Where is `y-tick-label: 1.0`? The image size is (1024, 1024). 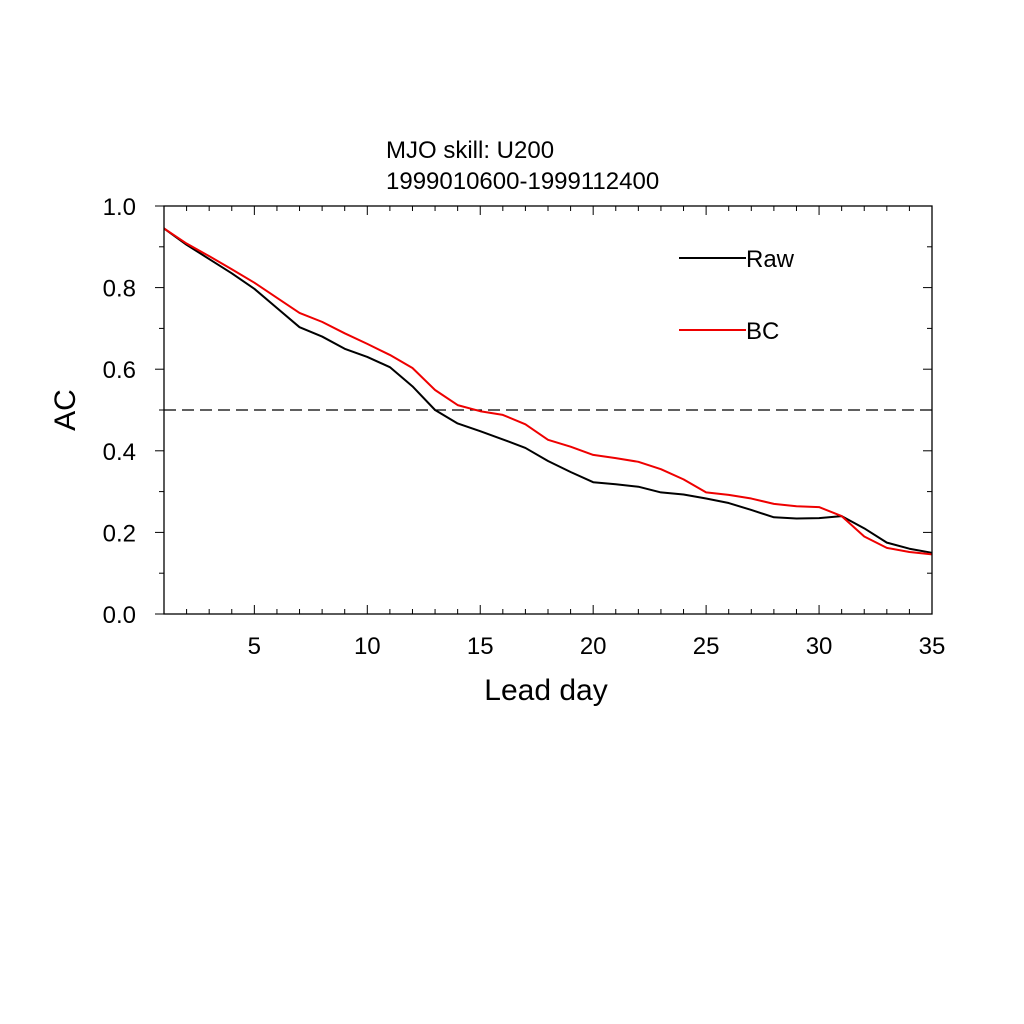 y-tick-label: 1.0 is located at coordinates (119, 207).